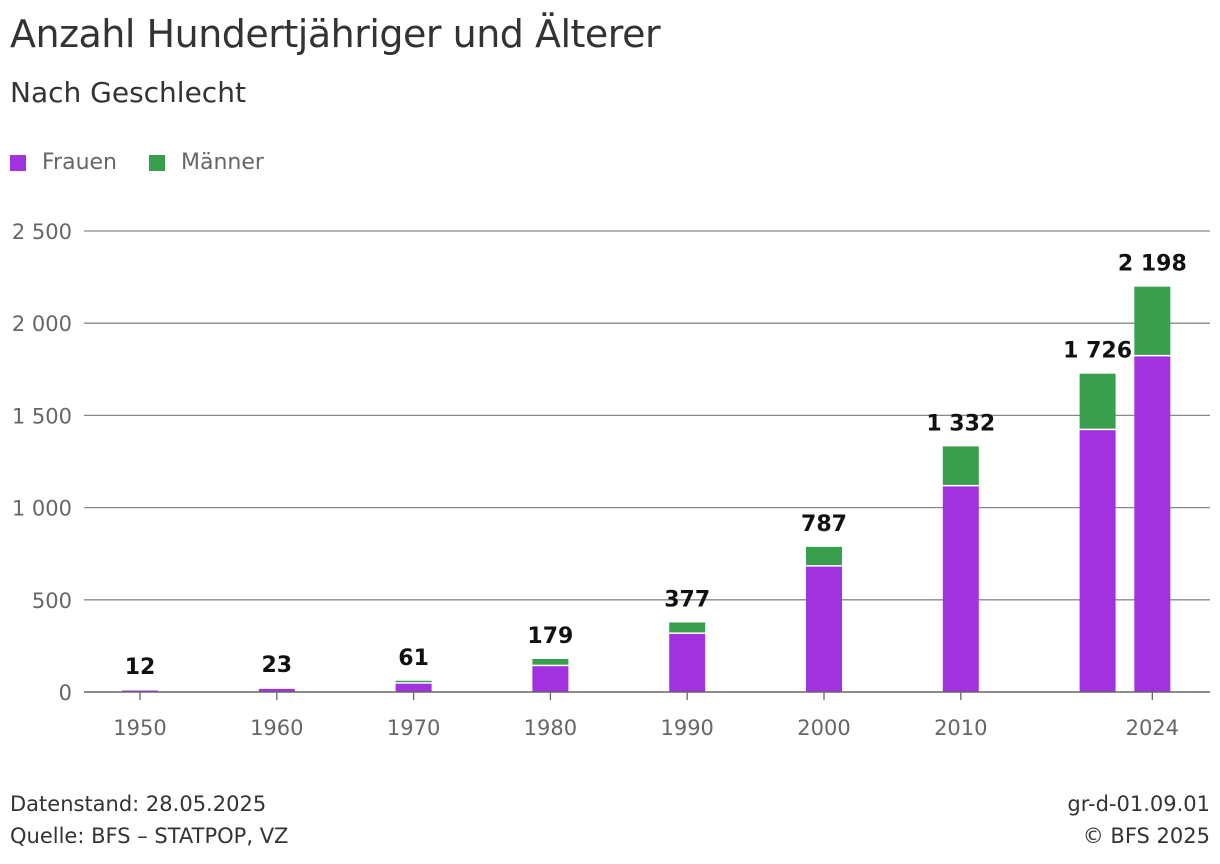 This screenshot has height=864, width=1220. Describe the element at coordinates (1138, 820) in the screenshot. I see `footer-right: gr-d-01.09.01 © BFS 2025` at that location.